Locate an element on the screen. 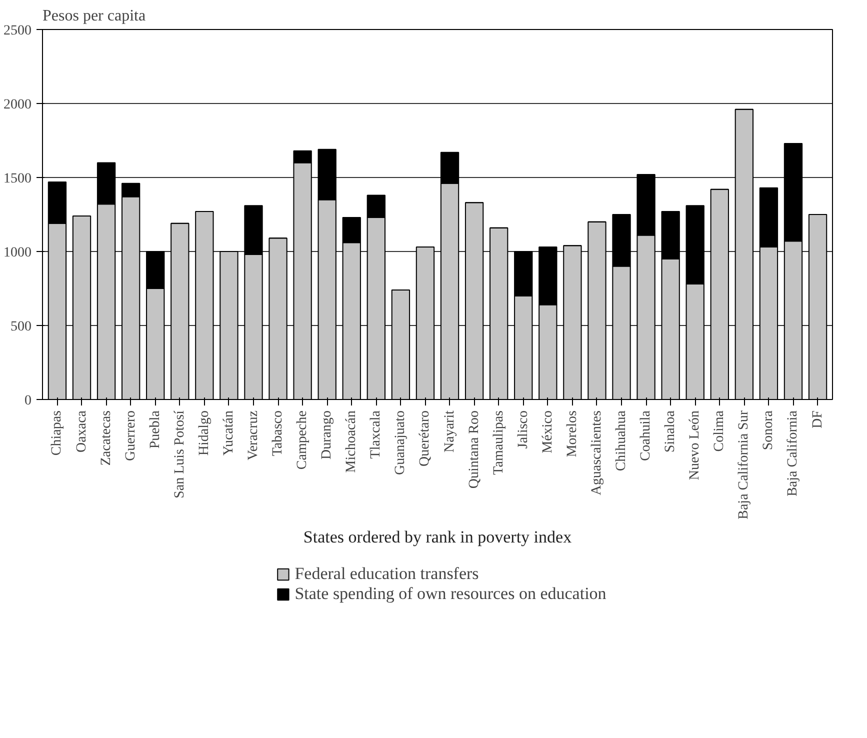  x-tick-label: San Luis Potosí is located at coordinates (180, 454).